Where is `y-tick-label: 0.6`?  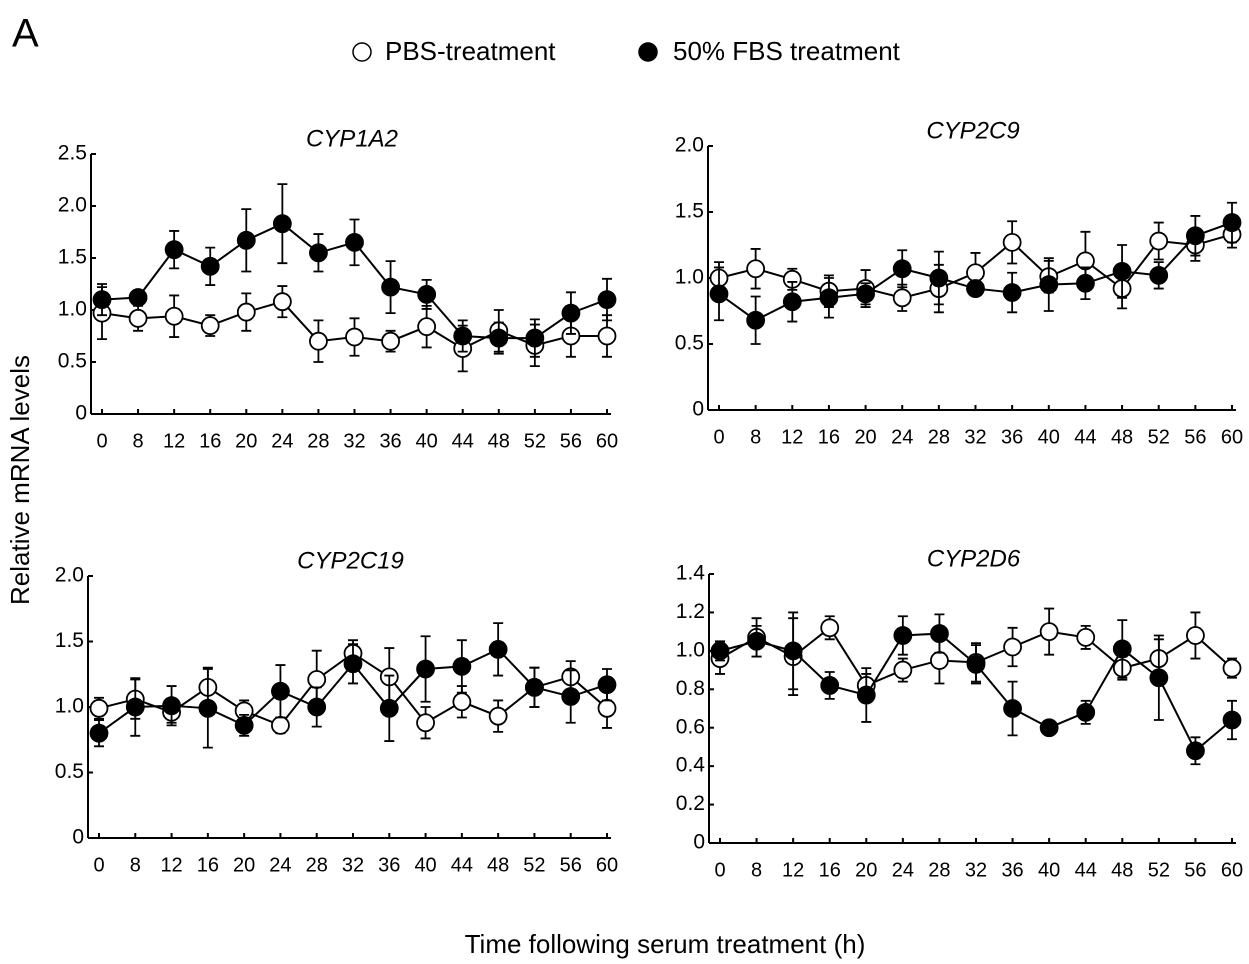 y-tick-label: 0.6 is located at coordinates (690, 726).